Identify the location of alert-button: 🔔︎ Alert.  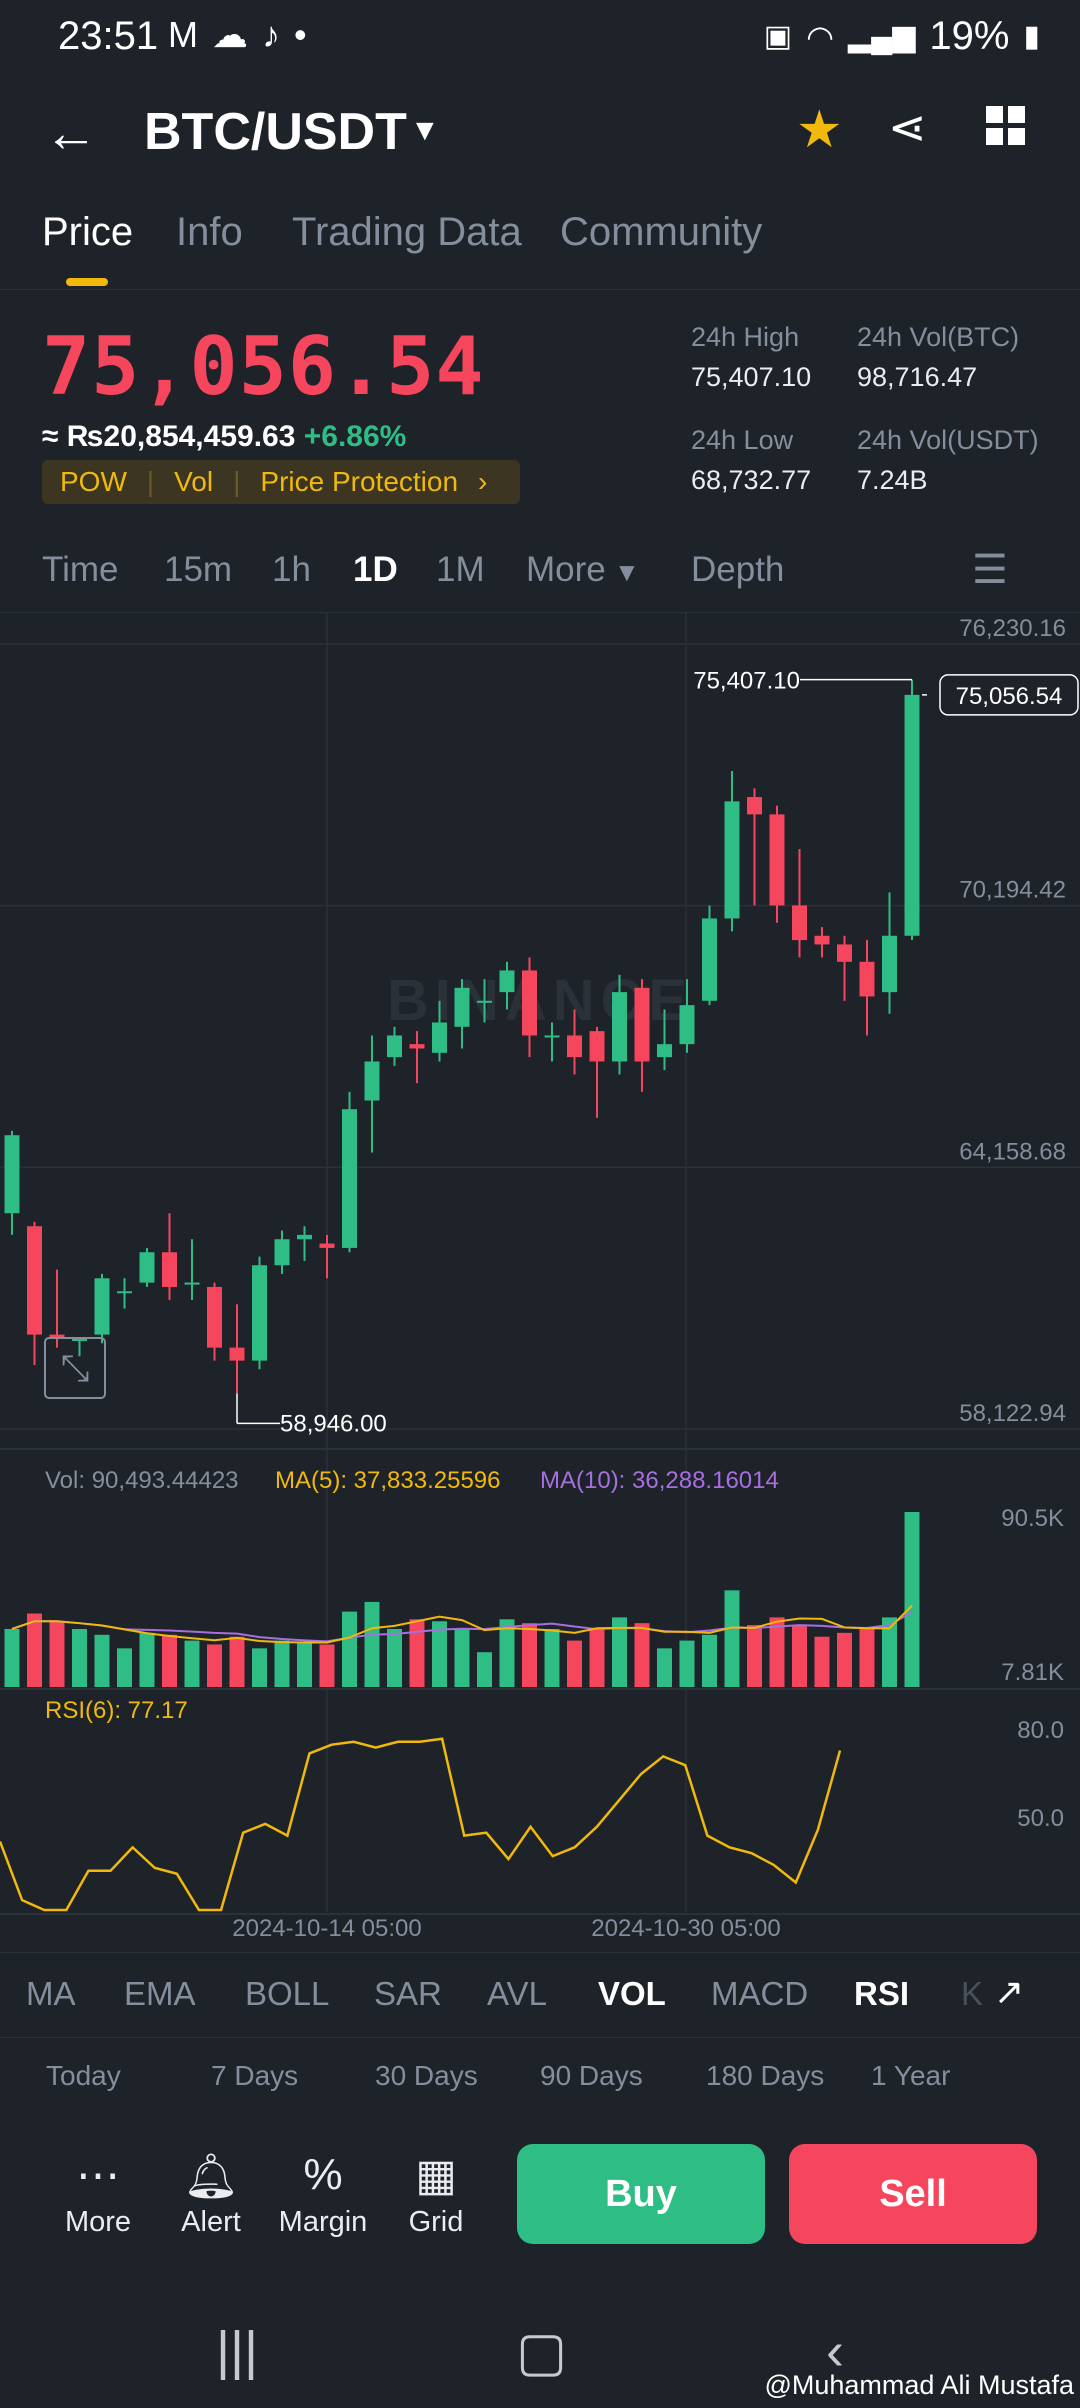
(211, 2194).